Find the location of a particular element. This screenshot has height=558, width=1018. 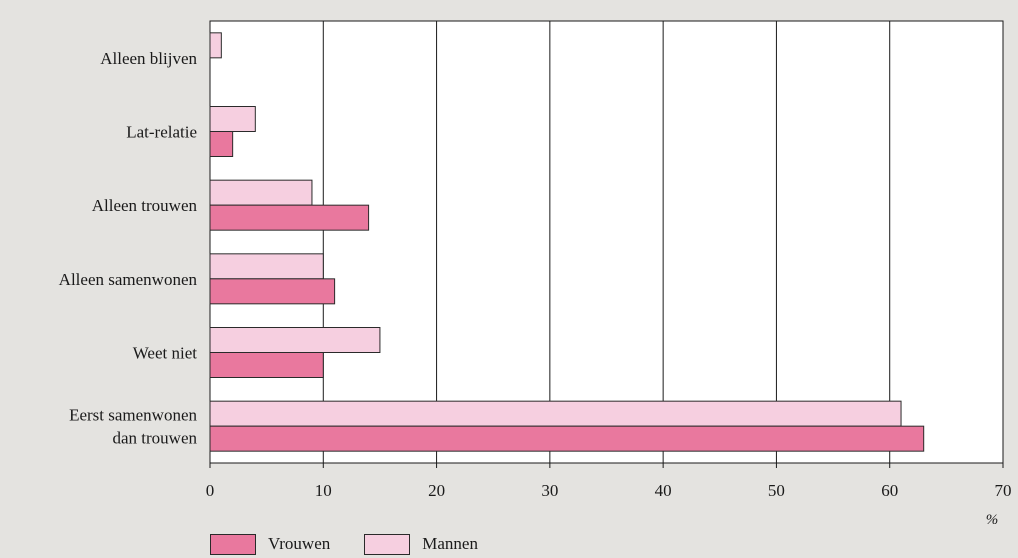

category-label-line: Eerst samenwonen is located at coordinates (133, 415).